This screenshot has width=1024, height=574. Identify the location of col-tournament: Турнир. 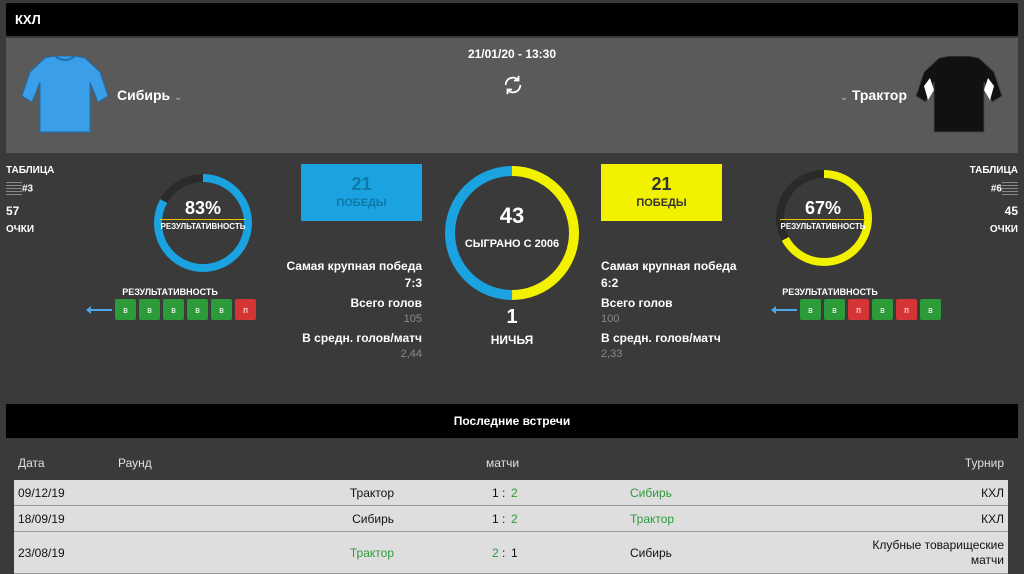
(984, 463).